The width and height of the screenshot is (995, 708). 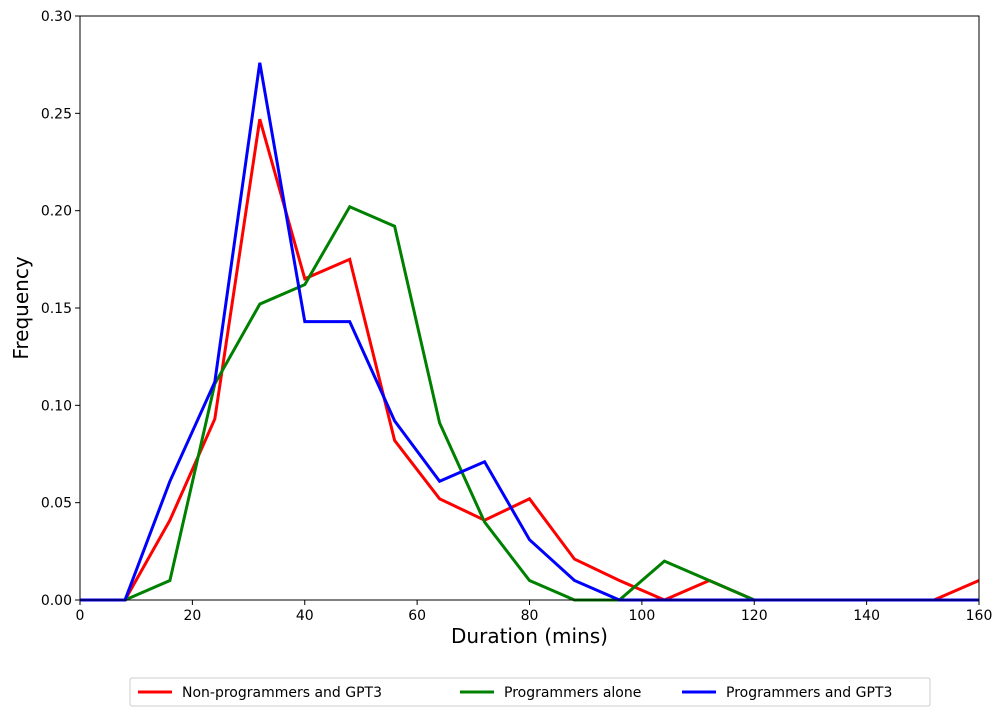 What do you see at coordinates (56, 504) in the screenshot?
I see `y-tick-label: 0.05` at bounding box center [56, 504].